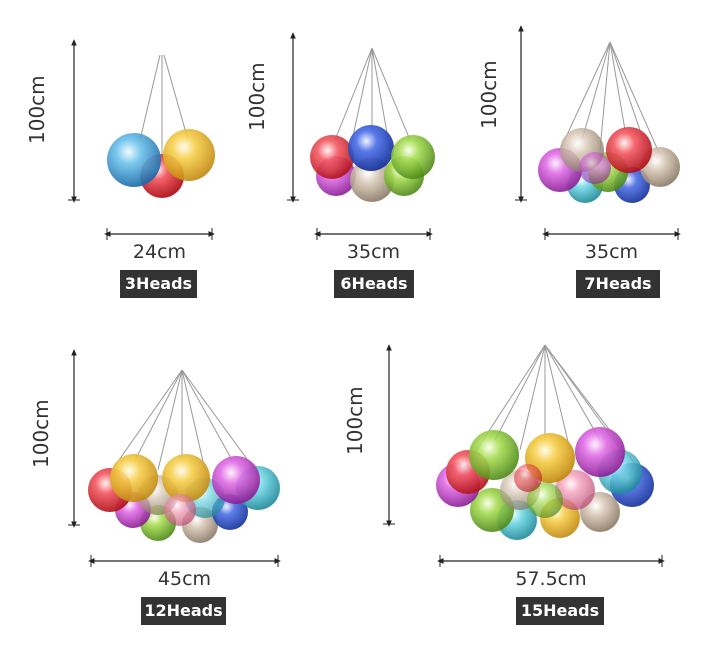 Image resolution: width=725 pixels, height=664 pixels. Describe the element at coordinates (611, 252) in the screenshot. I see `width-label-7heads: 35cm` at that location.